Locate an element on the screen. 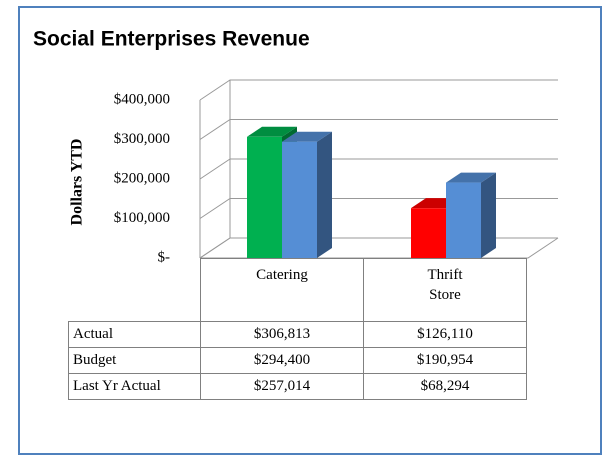  series-name: Last Yr Actual is located at coordinates (134, 386).